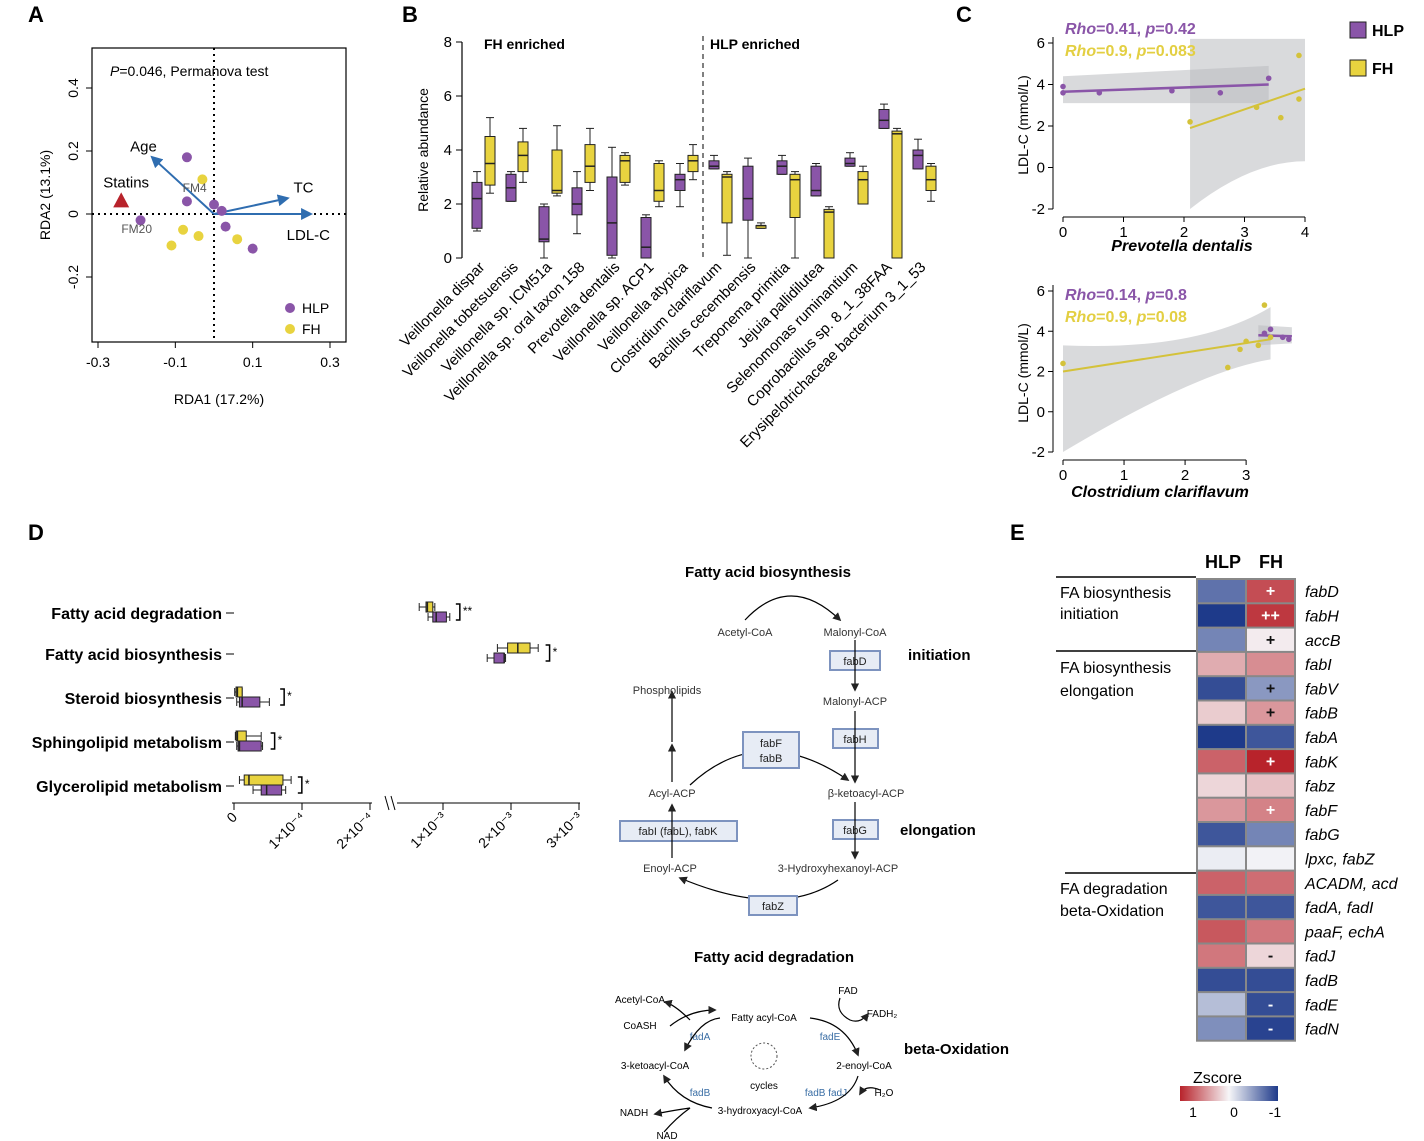  Describe the element at coordinates (263, 780) in the screenshot. I see `d-fh-4-box` at that location.